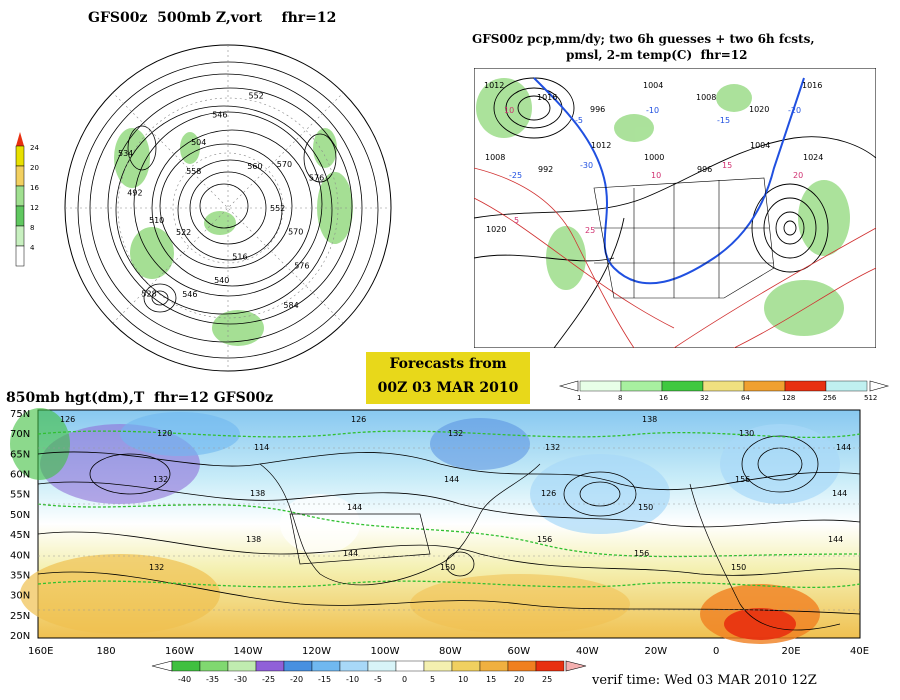 The width and height of the screenshot is (900, 700). What do you see at coordinates (798, 175) in the screenshot?
I see `temp-label: 20` at bounding box center [798, 175].